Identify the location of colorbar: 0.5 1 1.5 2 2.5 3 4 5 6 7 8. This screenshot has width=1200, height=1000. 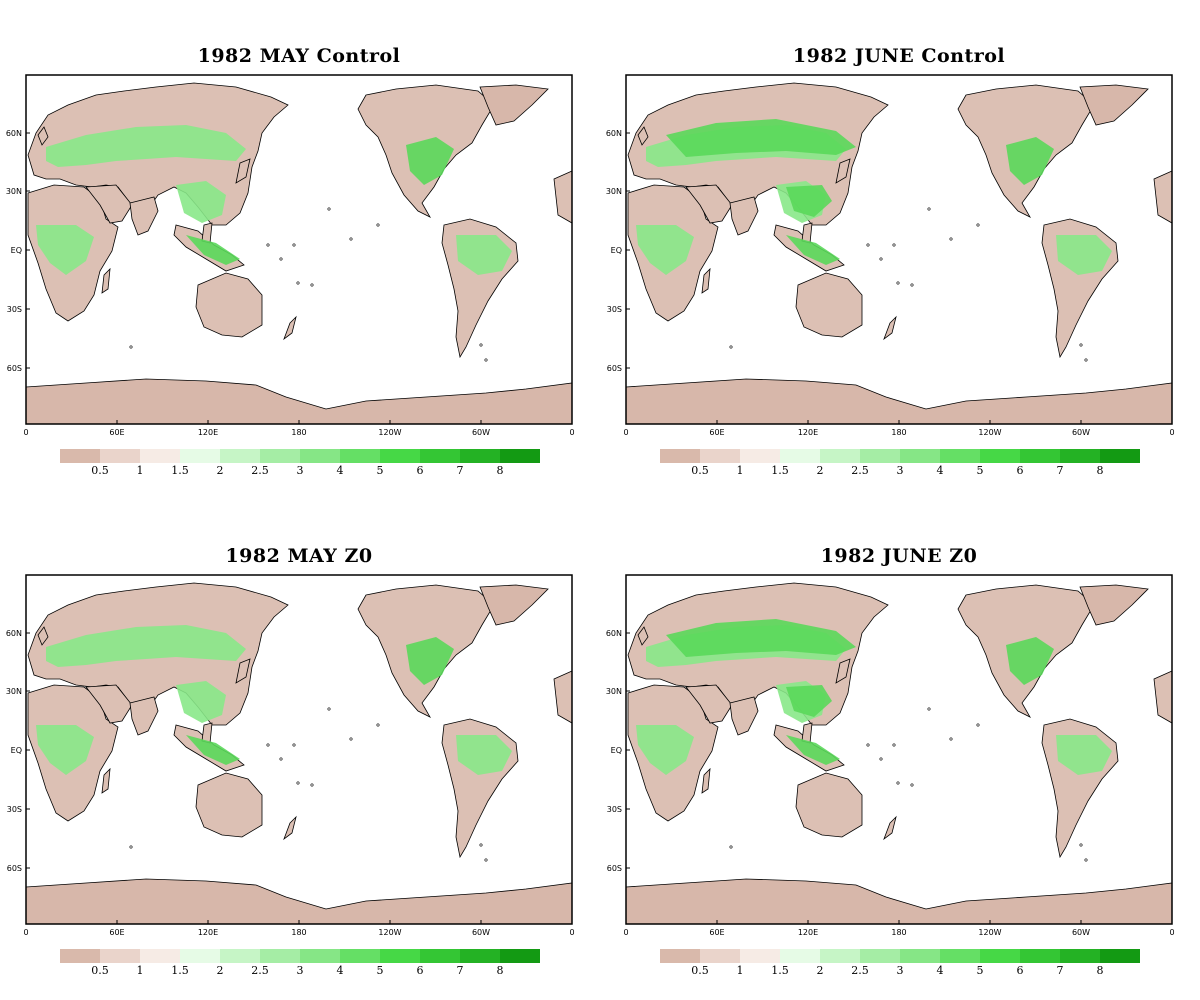
(300, 963).